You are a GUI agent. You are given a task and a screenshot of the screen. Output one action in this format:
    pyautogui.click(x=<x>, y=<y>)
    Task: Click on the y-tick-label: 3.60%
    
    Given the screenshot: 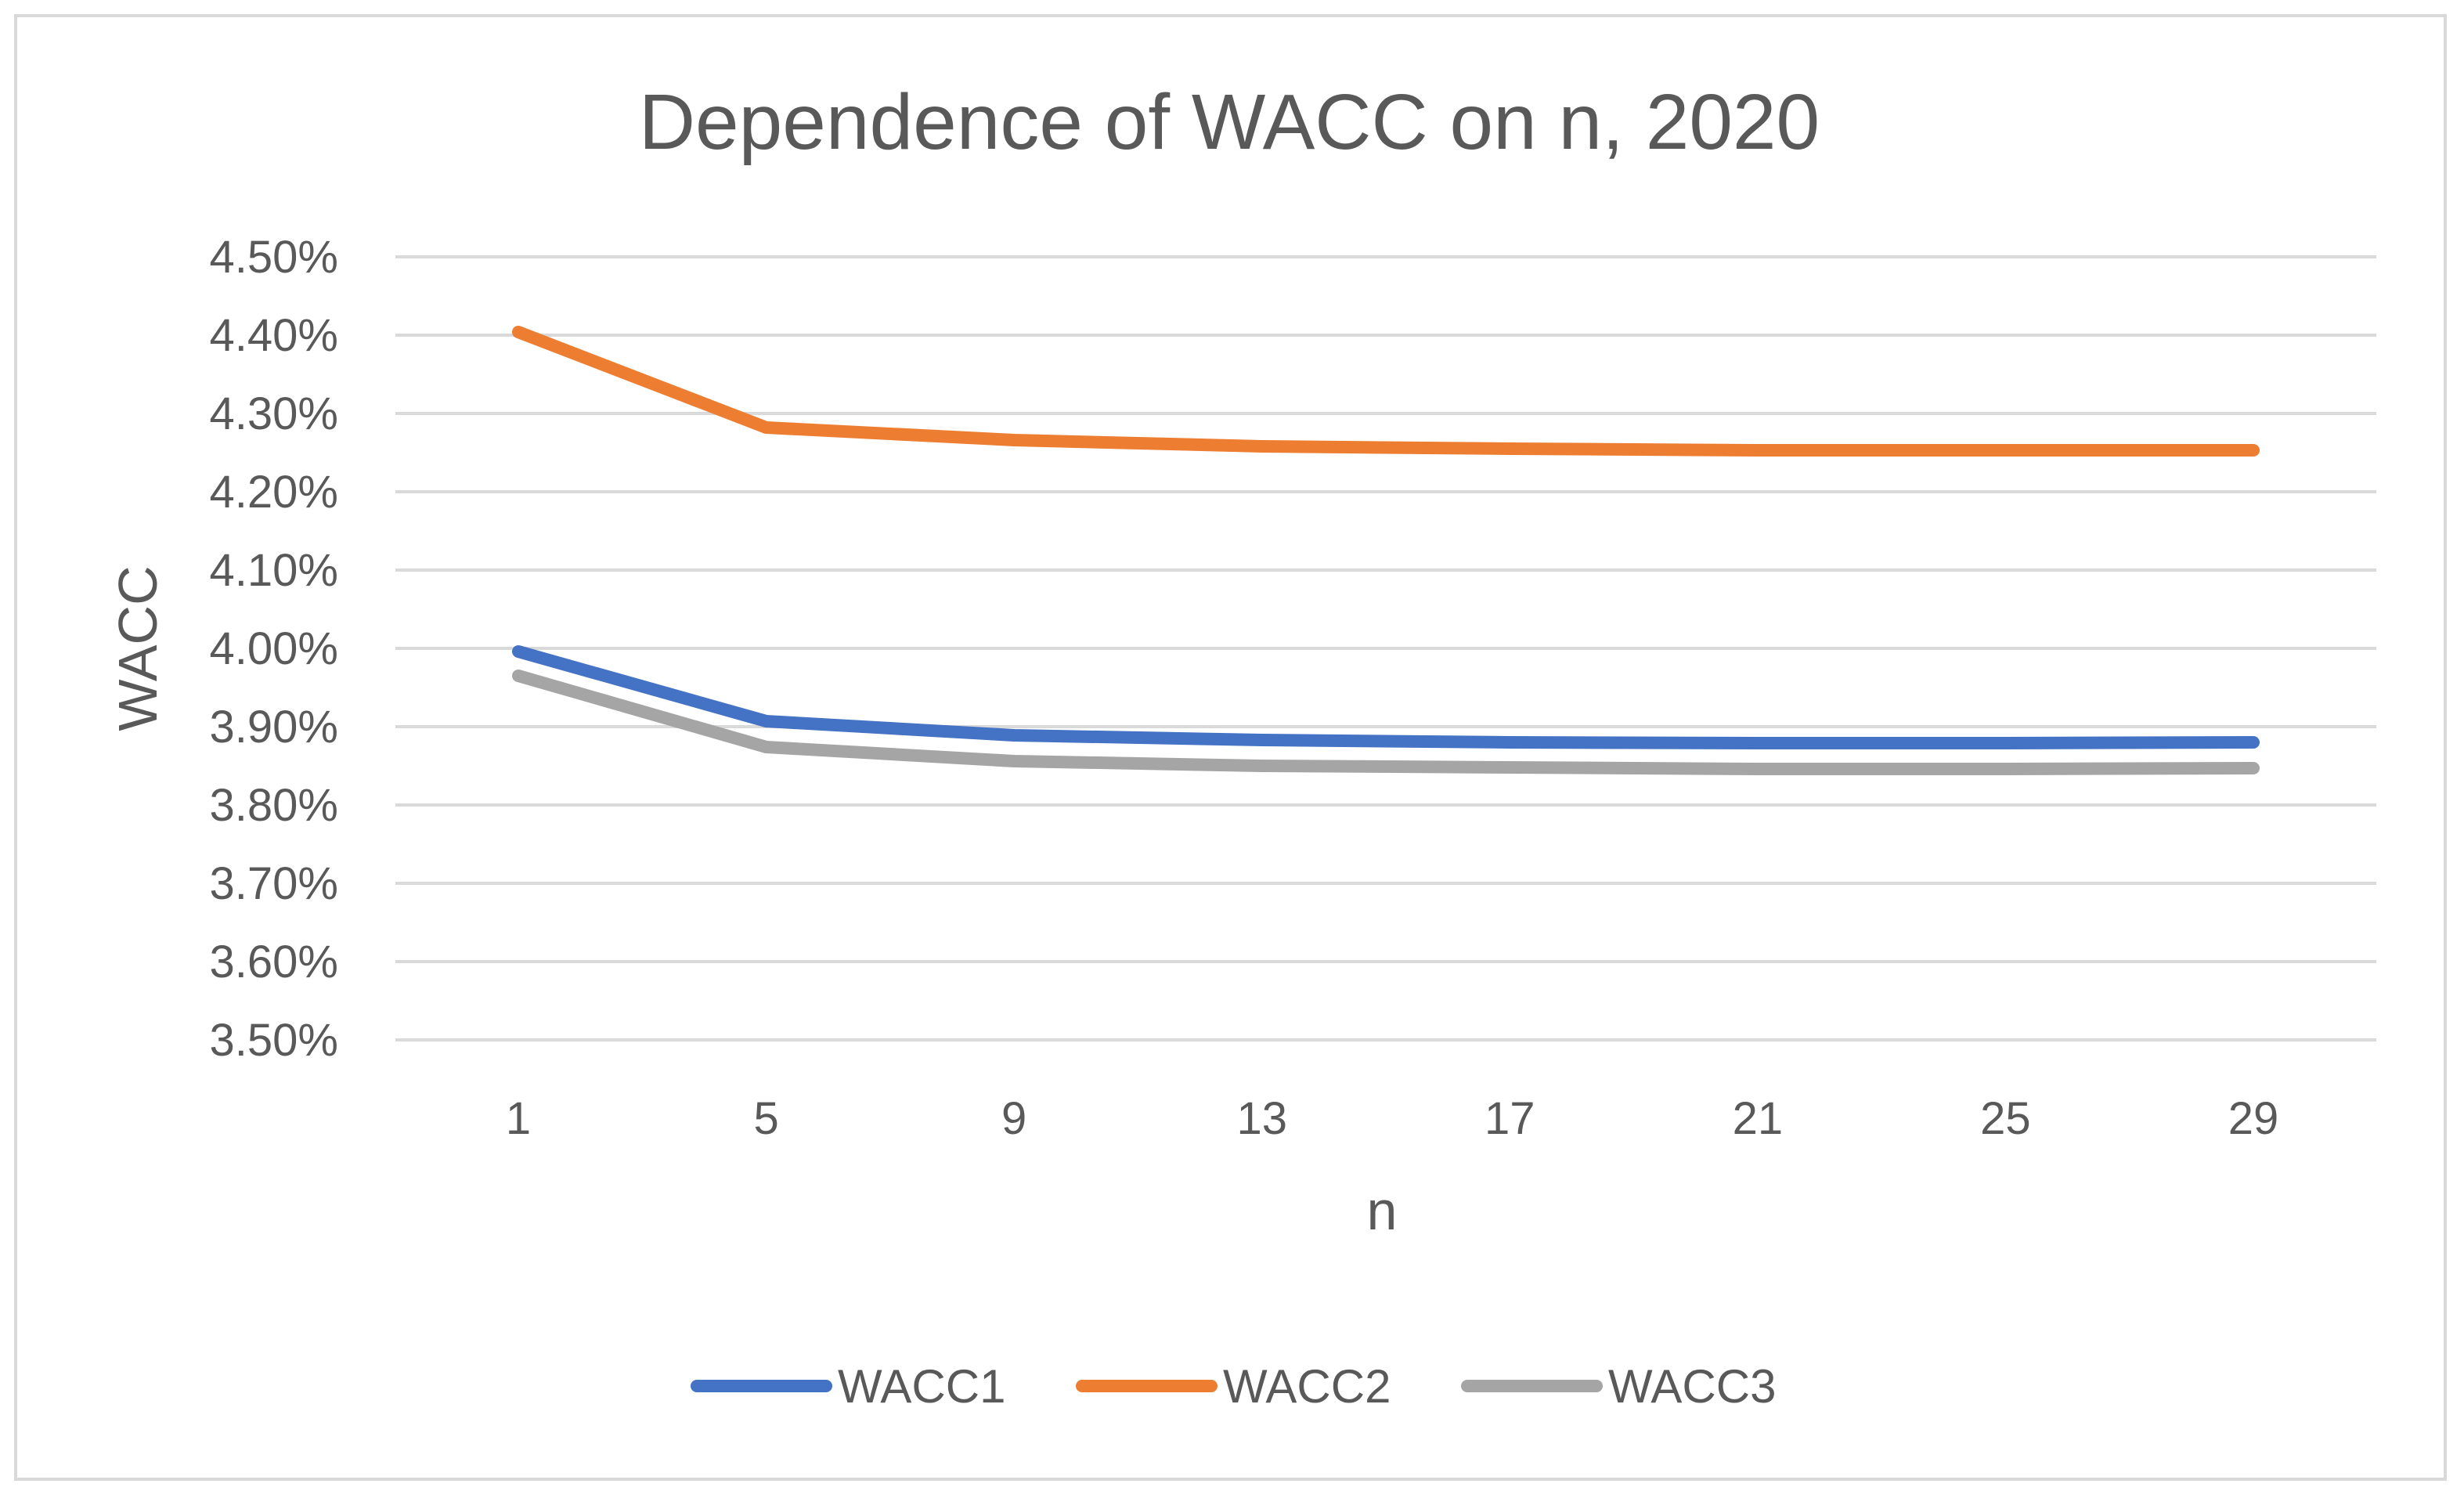 What is the action you would take?
    pyautogui.click(x=274, y=962)
    